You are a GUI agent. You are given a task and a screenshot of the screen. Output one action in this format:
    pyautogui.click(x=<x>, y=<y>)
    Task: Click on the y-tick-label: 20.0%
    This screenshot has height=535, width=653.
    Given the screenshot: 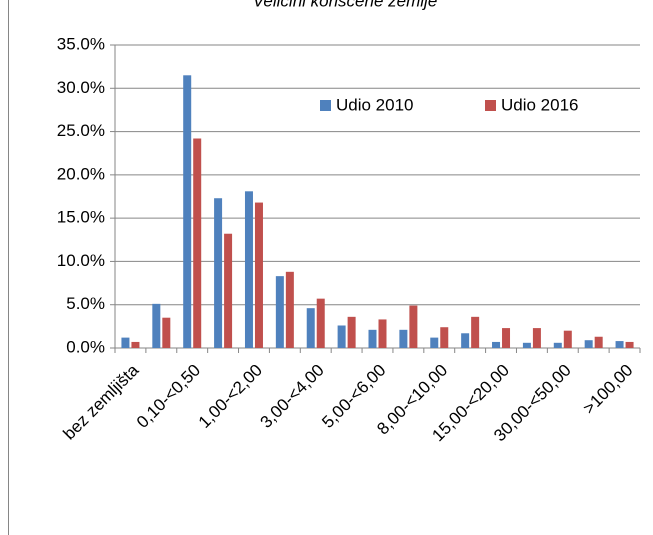 What is the action you would take?
    pyautogui.click(x=81, y=173)
    